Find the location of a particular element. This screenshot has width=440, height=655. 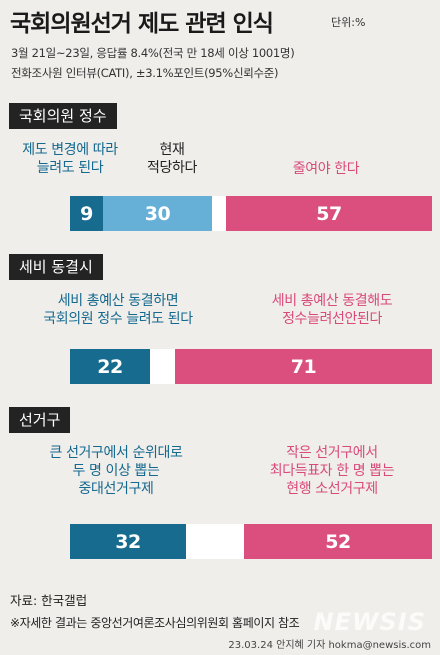

label-line: 세비 총예산 동결해도 is located at coordinates (332, 301).